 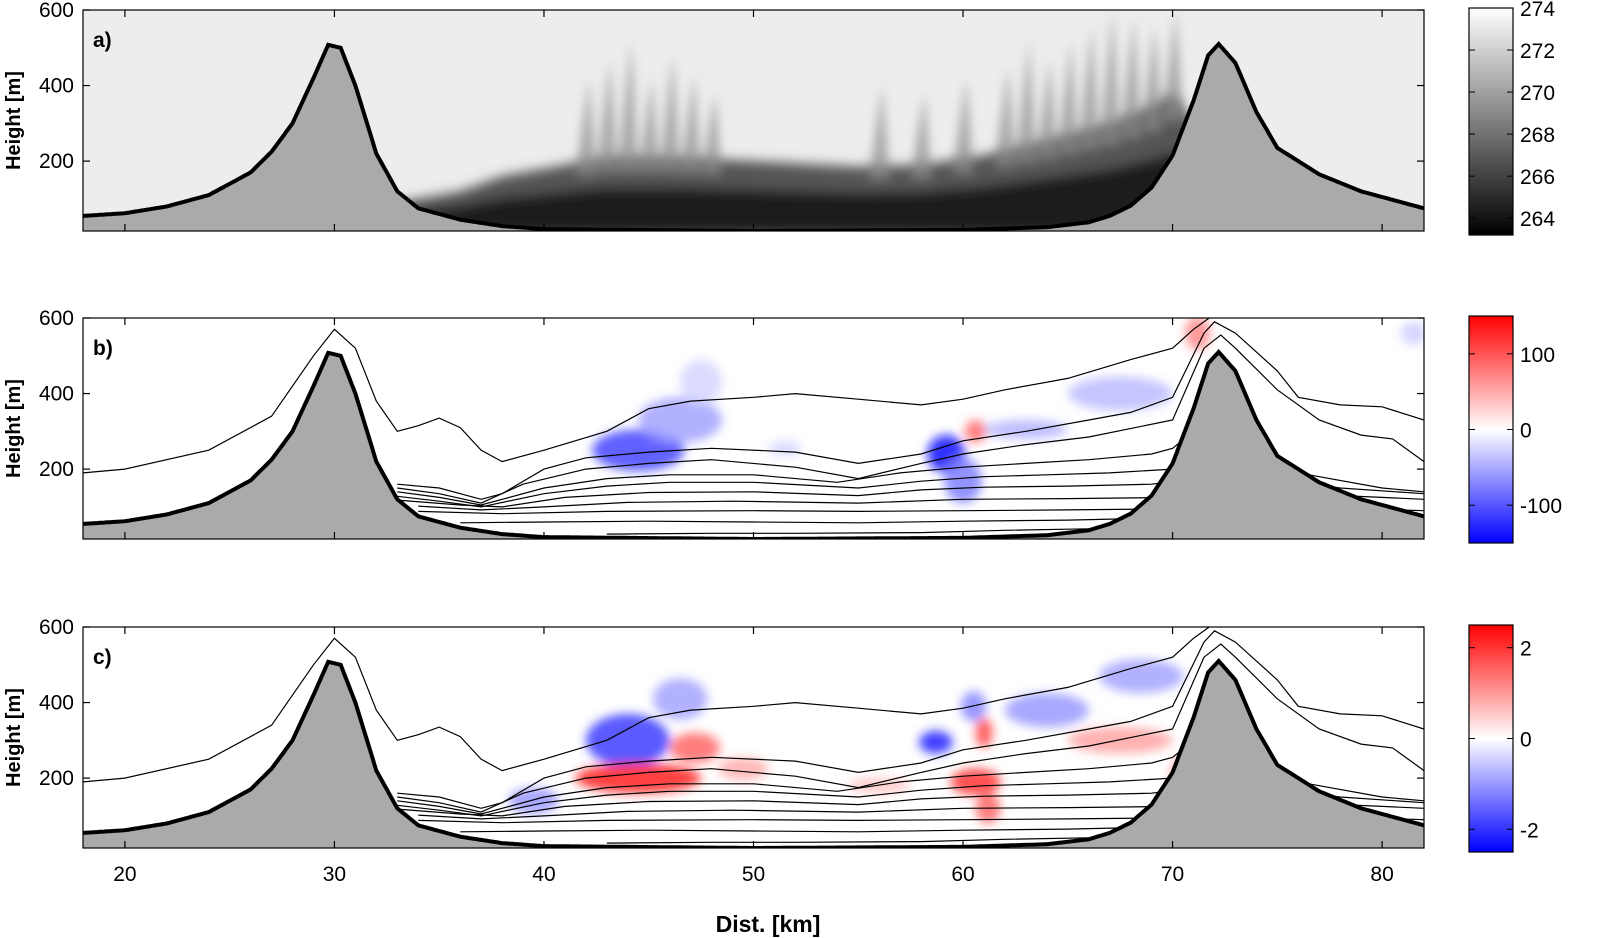 What do you see at coordinates (1537, 177) in the screenshot?
I see `colorbar-tick-label: 266` at bounding box center [1537, 177].